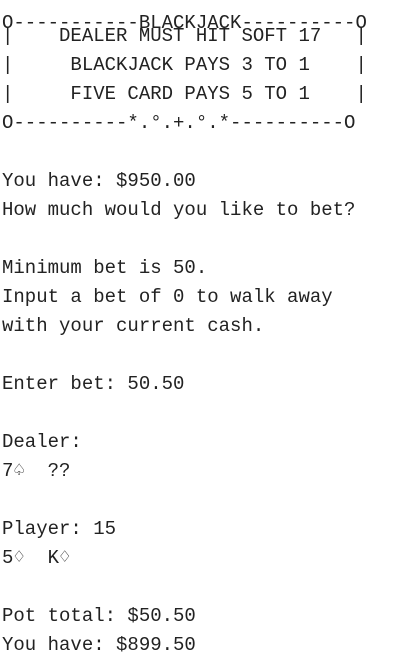  I want to click on banner-bottom-border: O----------*.°.+.°.*----------O, so click(179, 123).